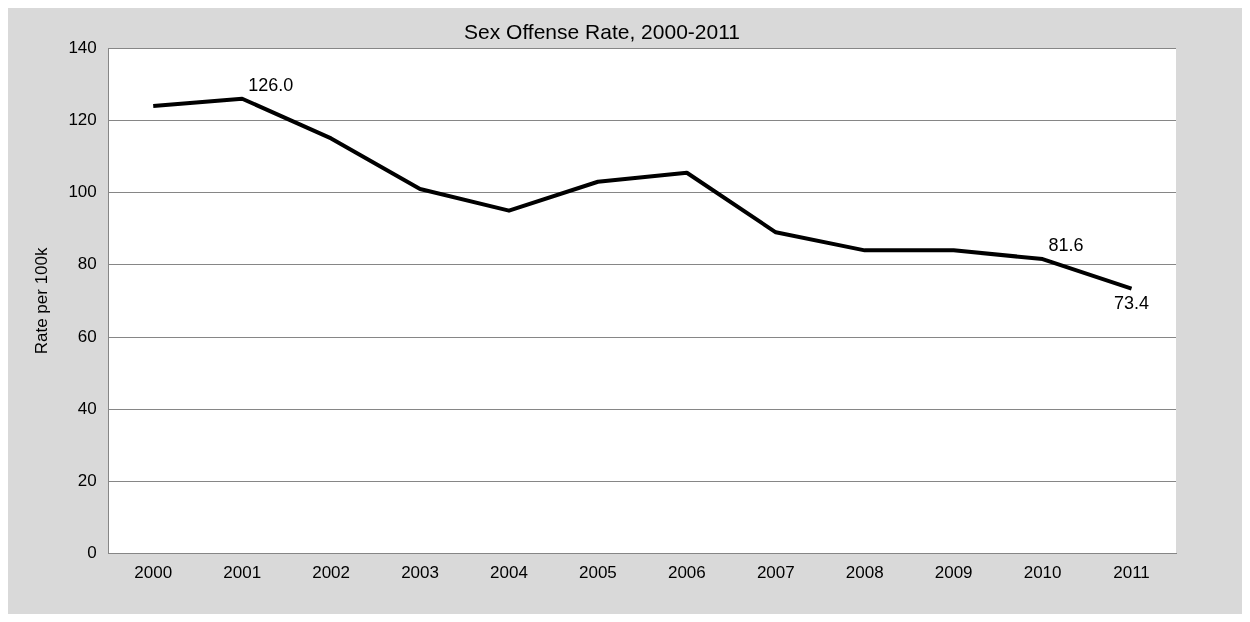 This screenshot has height=622, width=1250. I want to click on x-tick-label: 2000, so click(153, 573).